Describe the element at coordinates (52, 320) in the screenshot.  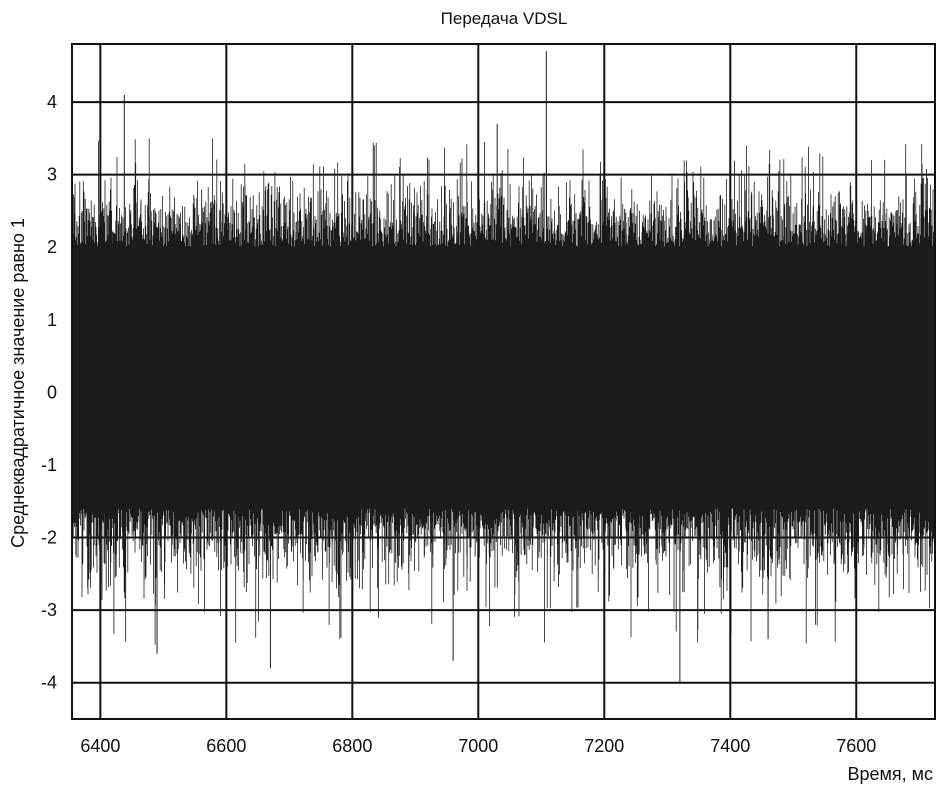
I see `y-tick-label: 1` at that location.